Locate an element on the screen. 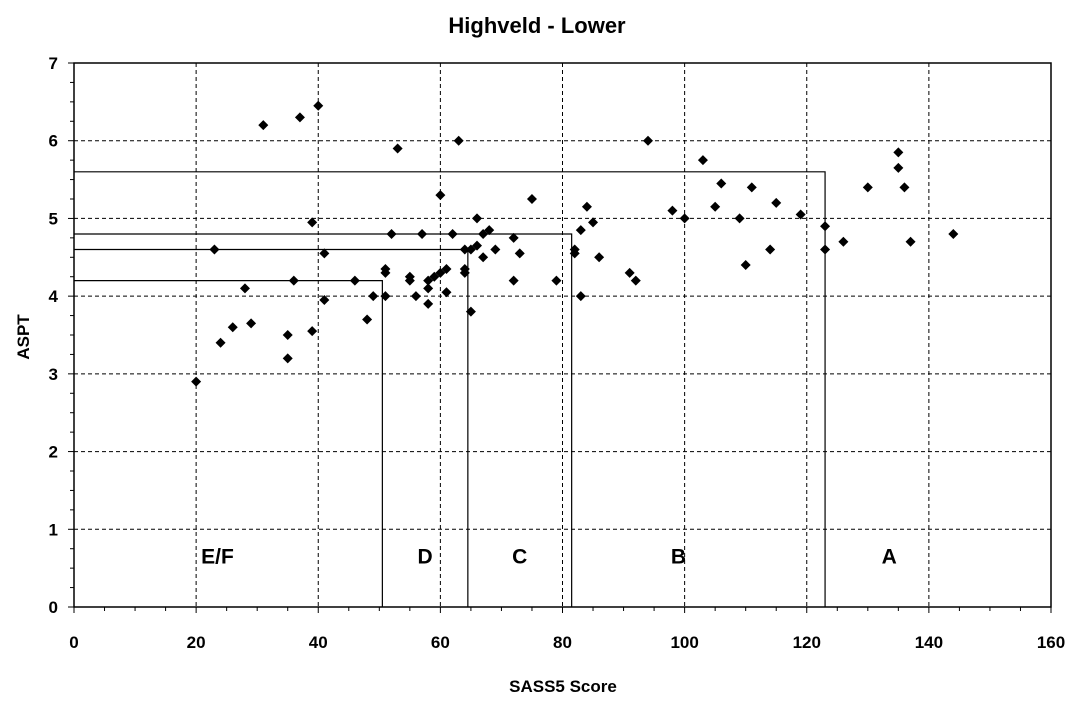 The height and width of the screenshot is (701, 1074). x-tick-label: 80 is located at coordinates (562, 642).